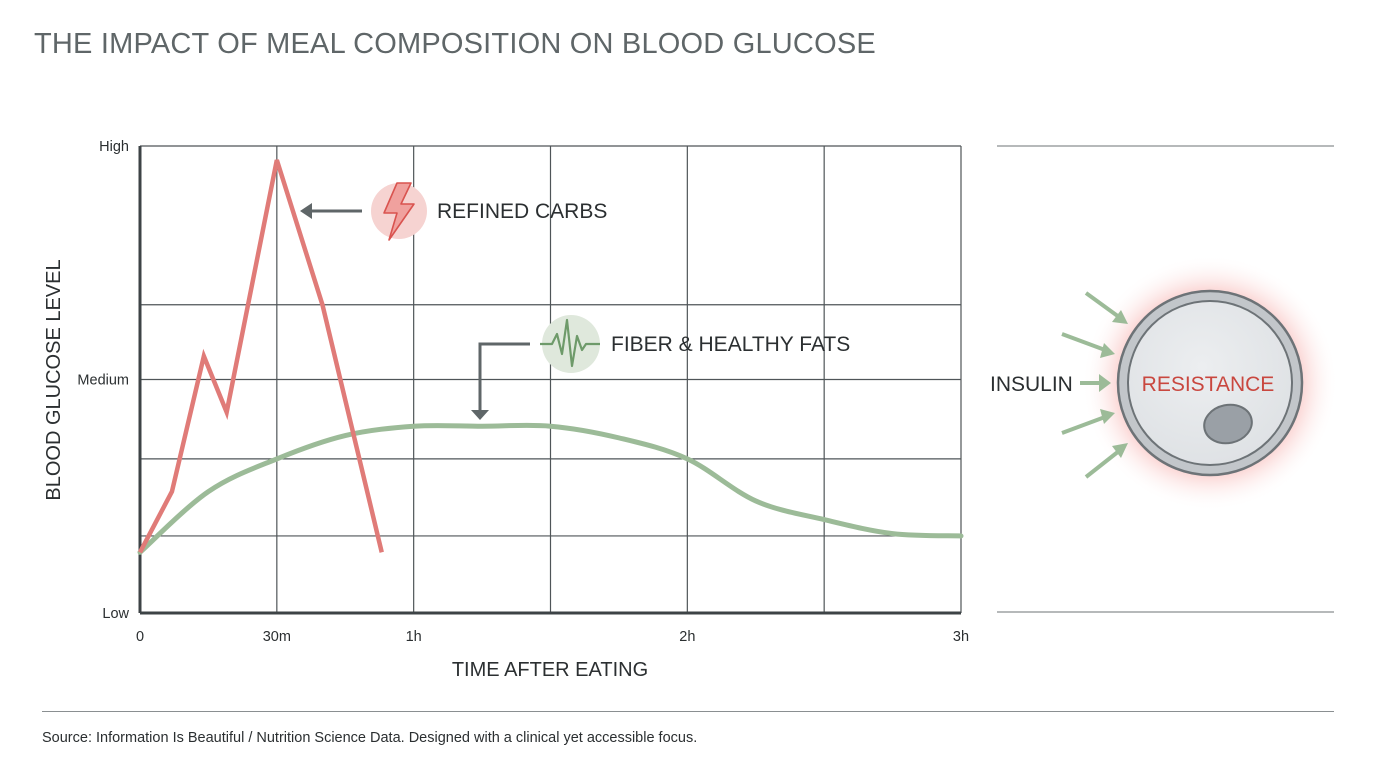 This screenshot has width=1376, height=768. I want to click on heartbeat-icon, so click(570, 343).